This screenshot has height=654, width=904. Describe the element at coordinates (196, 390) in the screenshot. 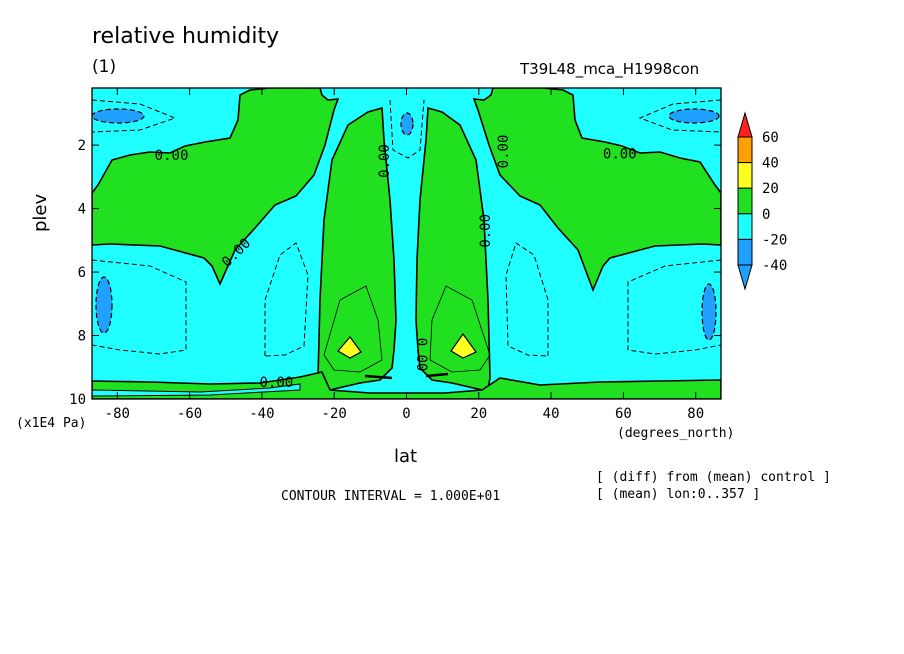

I see `region-negative-bottom` at that location.